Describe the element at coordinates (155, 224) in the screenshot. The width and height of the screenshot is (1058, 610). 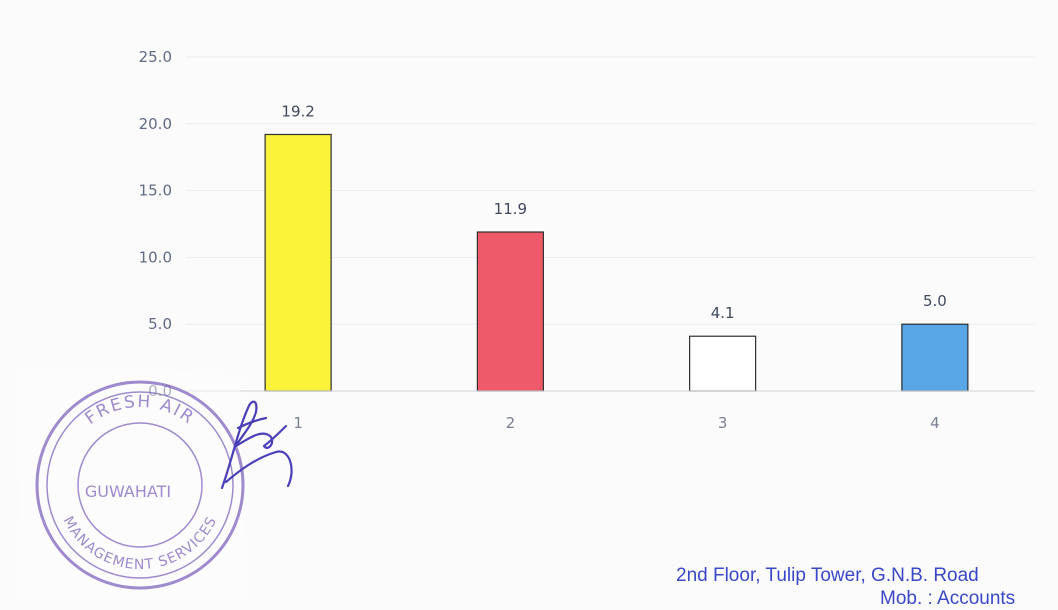
I see `y-axis-ticks: 0.05.010.015.020.025.0` at that location.